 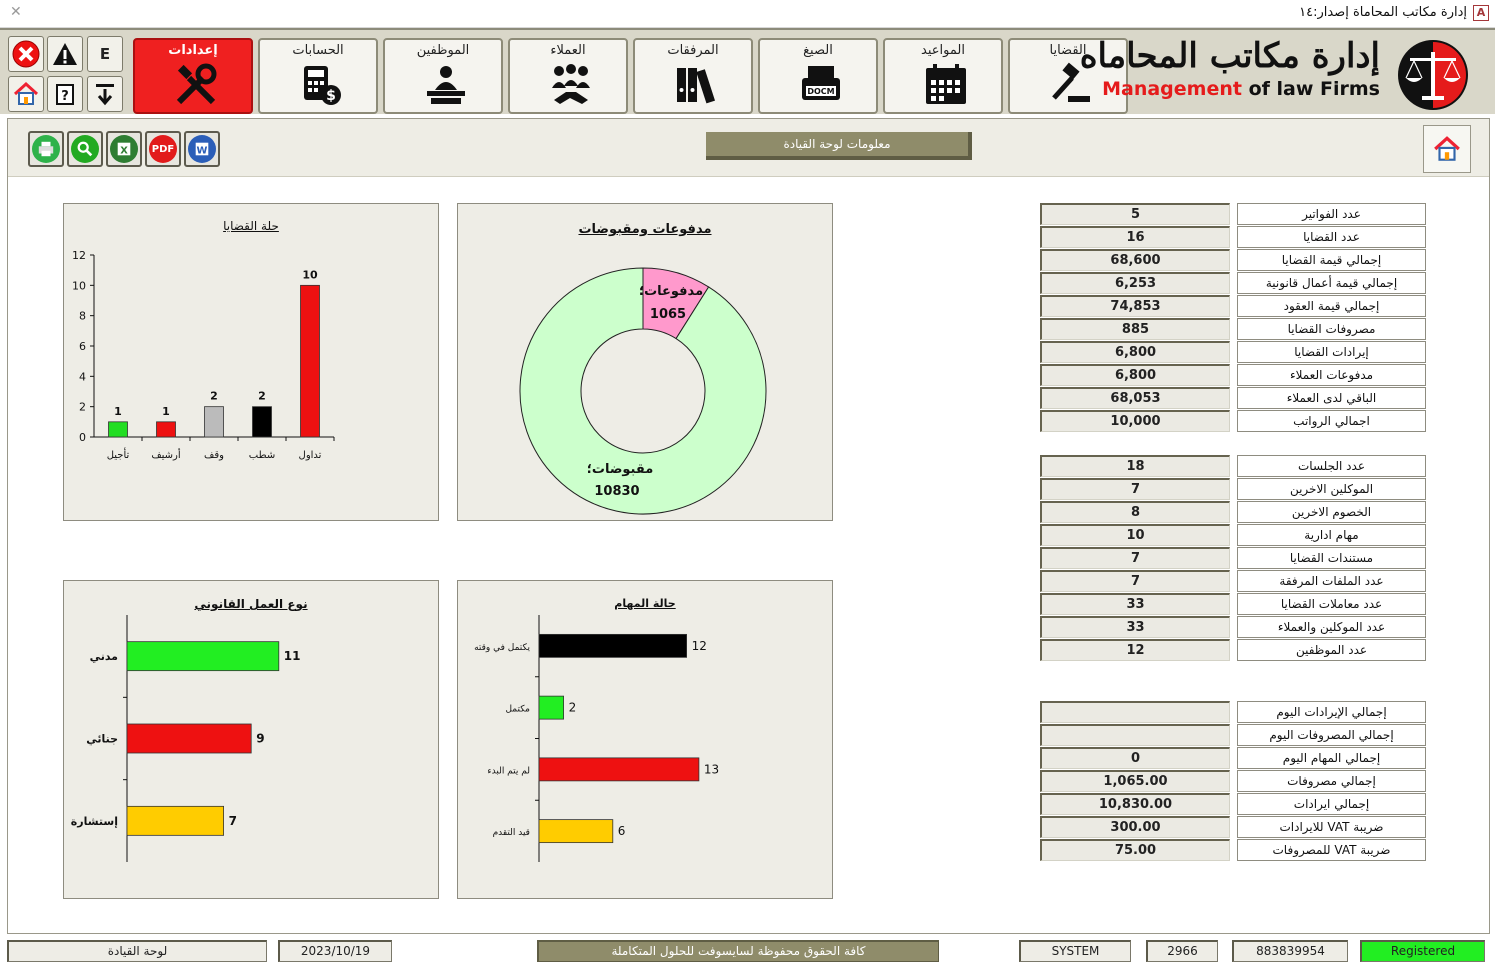 What do you see at coordinates (1331, 375) in the screenshot?
I see `stat-financial-label: مدفوعات العملاء` at bounding box center [1331, 375].